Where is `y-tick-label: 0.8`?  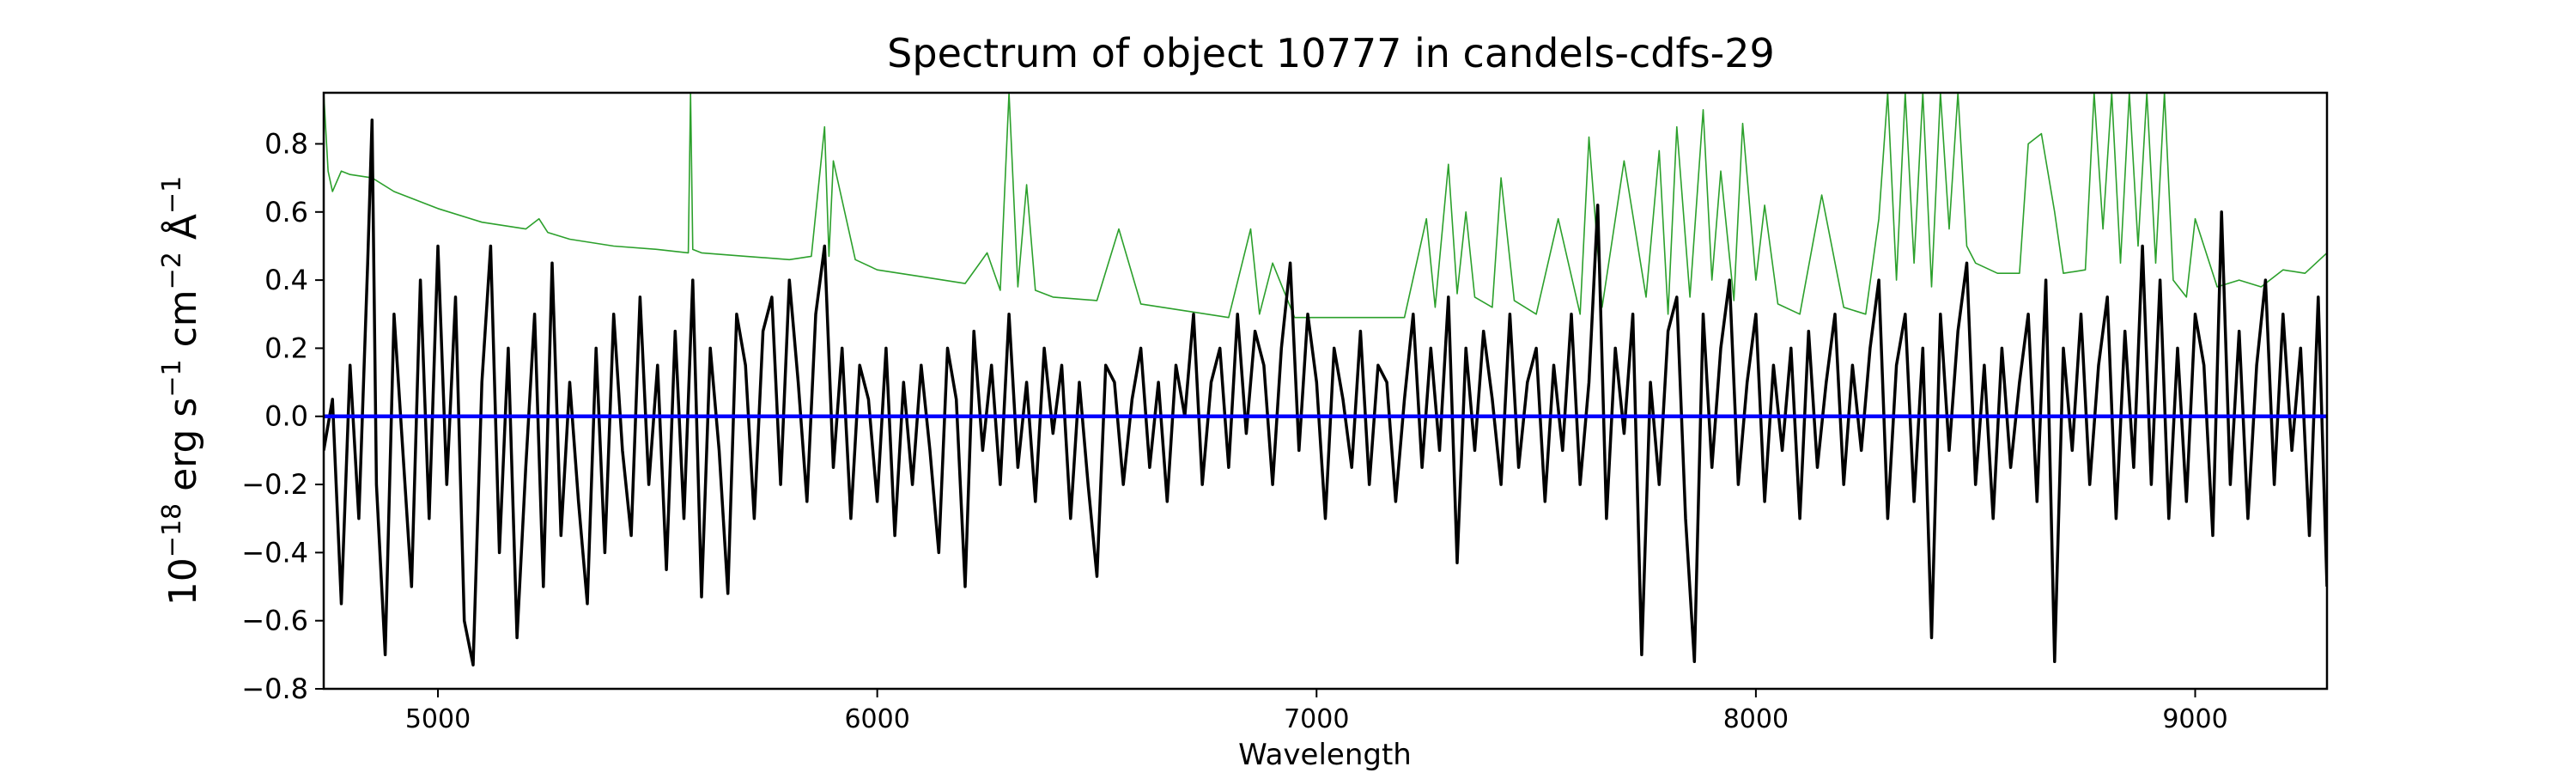 y-tick-label: 0.8 is located at coordinates (286, 143).